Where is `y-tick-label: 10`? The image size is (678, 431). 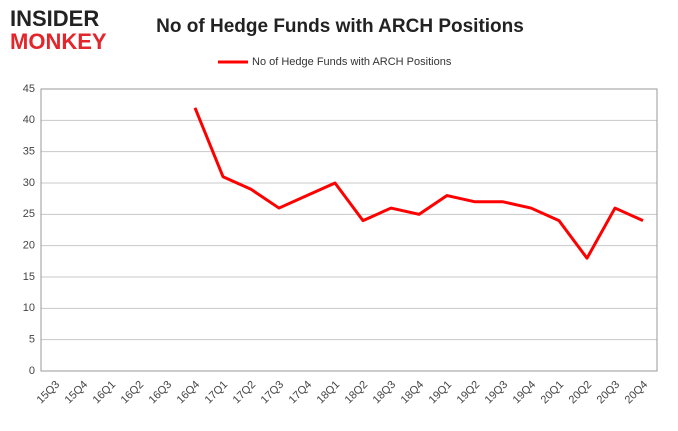 y-tick-label: 10 is located at coordinates (29, 308).